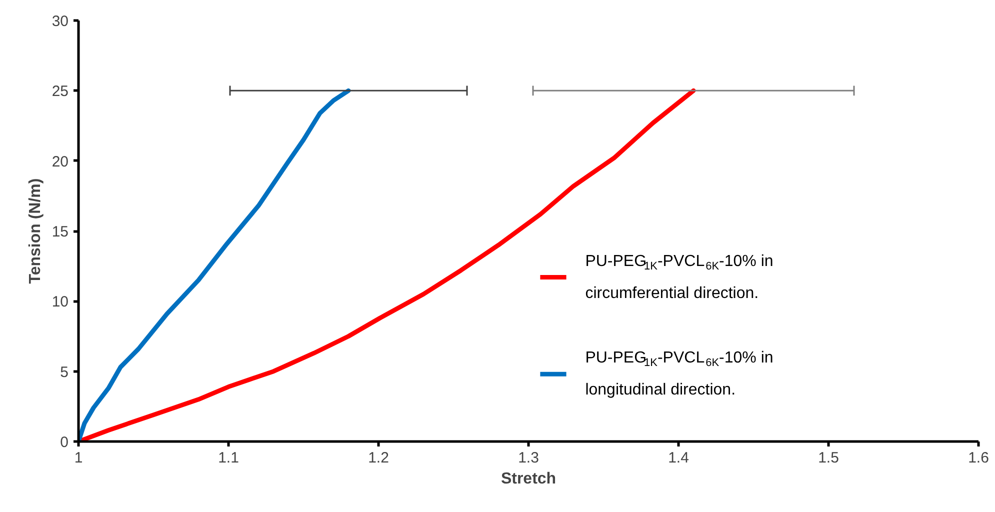 The width and height of the screenshot is (995, 512). I want to click on y-tick-label: 15, so click(60, 232).